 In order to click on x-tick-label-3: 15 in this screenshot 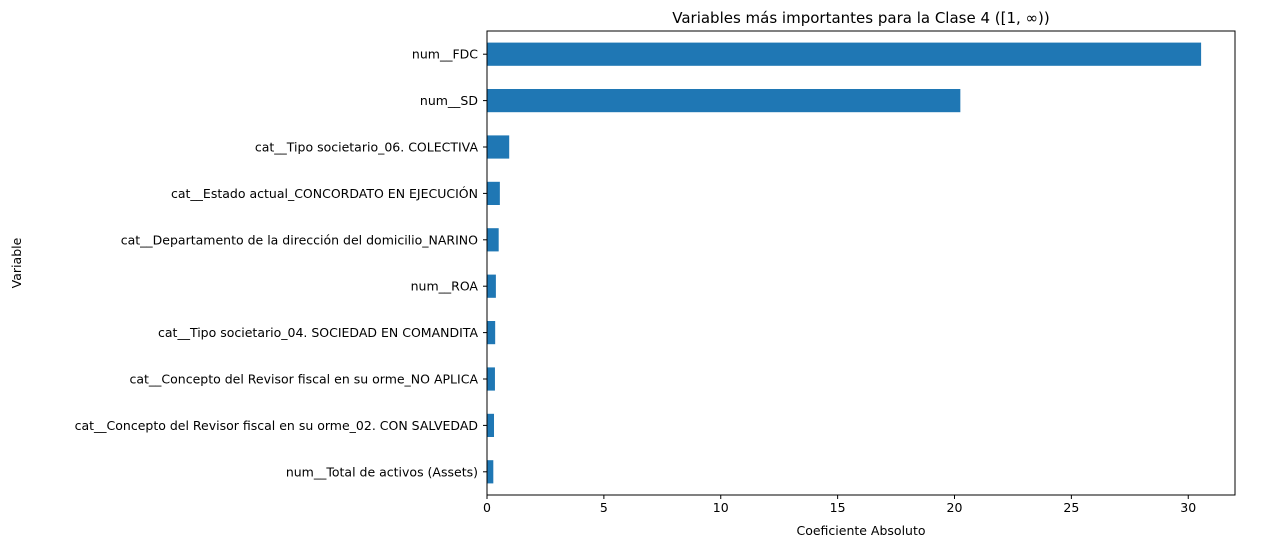, I will do `click(838, 507)`.